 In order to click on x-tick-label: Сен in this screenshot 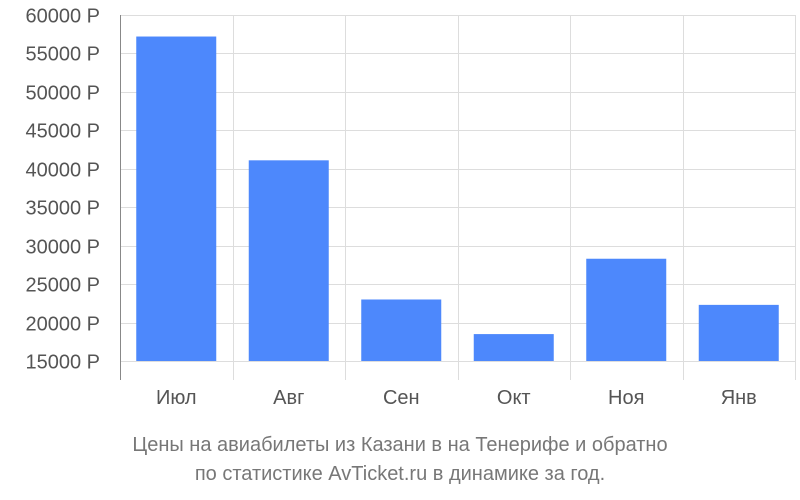, I will do `click(401, 398)`.